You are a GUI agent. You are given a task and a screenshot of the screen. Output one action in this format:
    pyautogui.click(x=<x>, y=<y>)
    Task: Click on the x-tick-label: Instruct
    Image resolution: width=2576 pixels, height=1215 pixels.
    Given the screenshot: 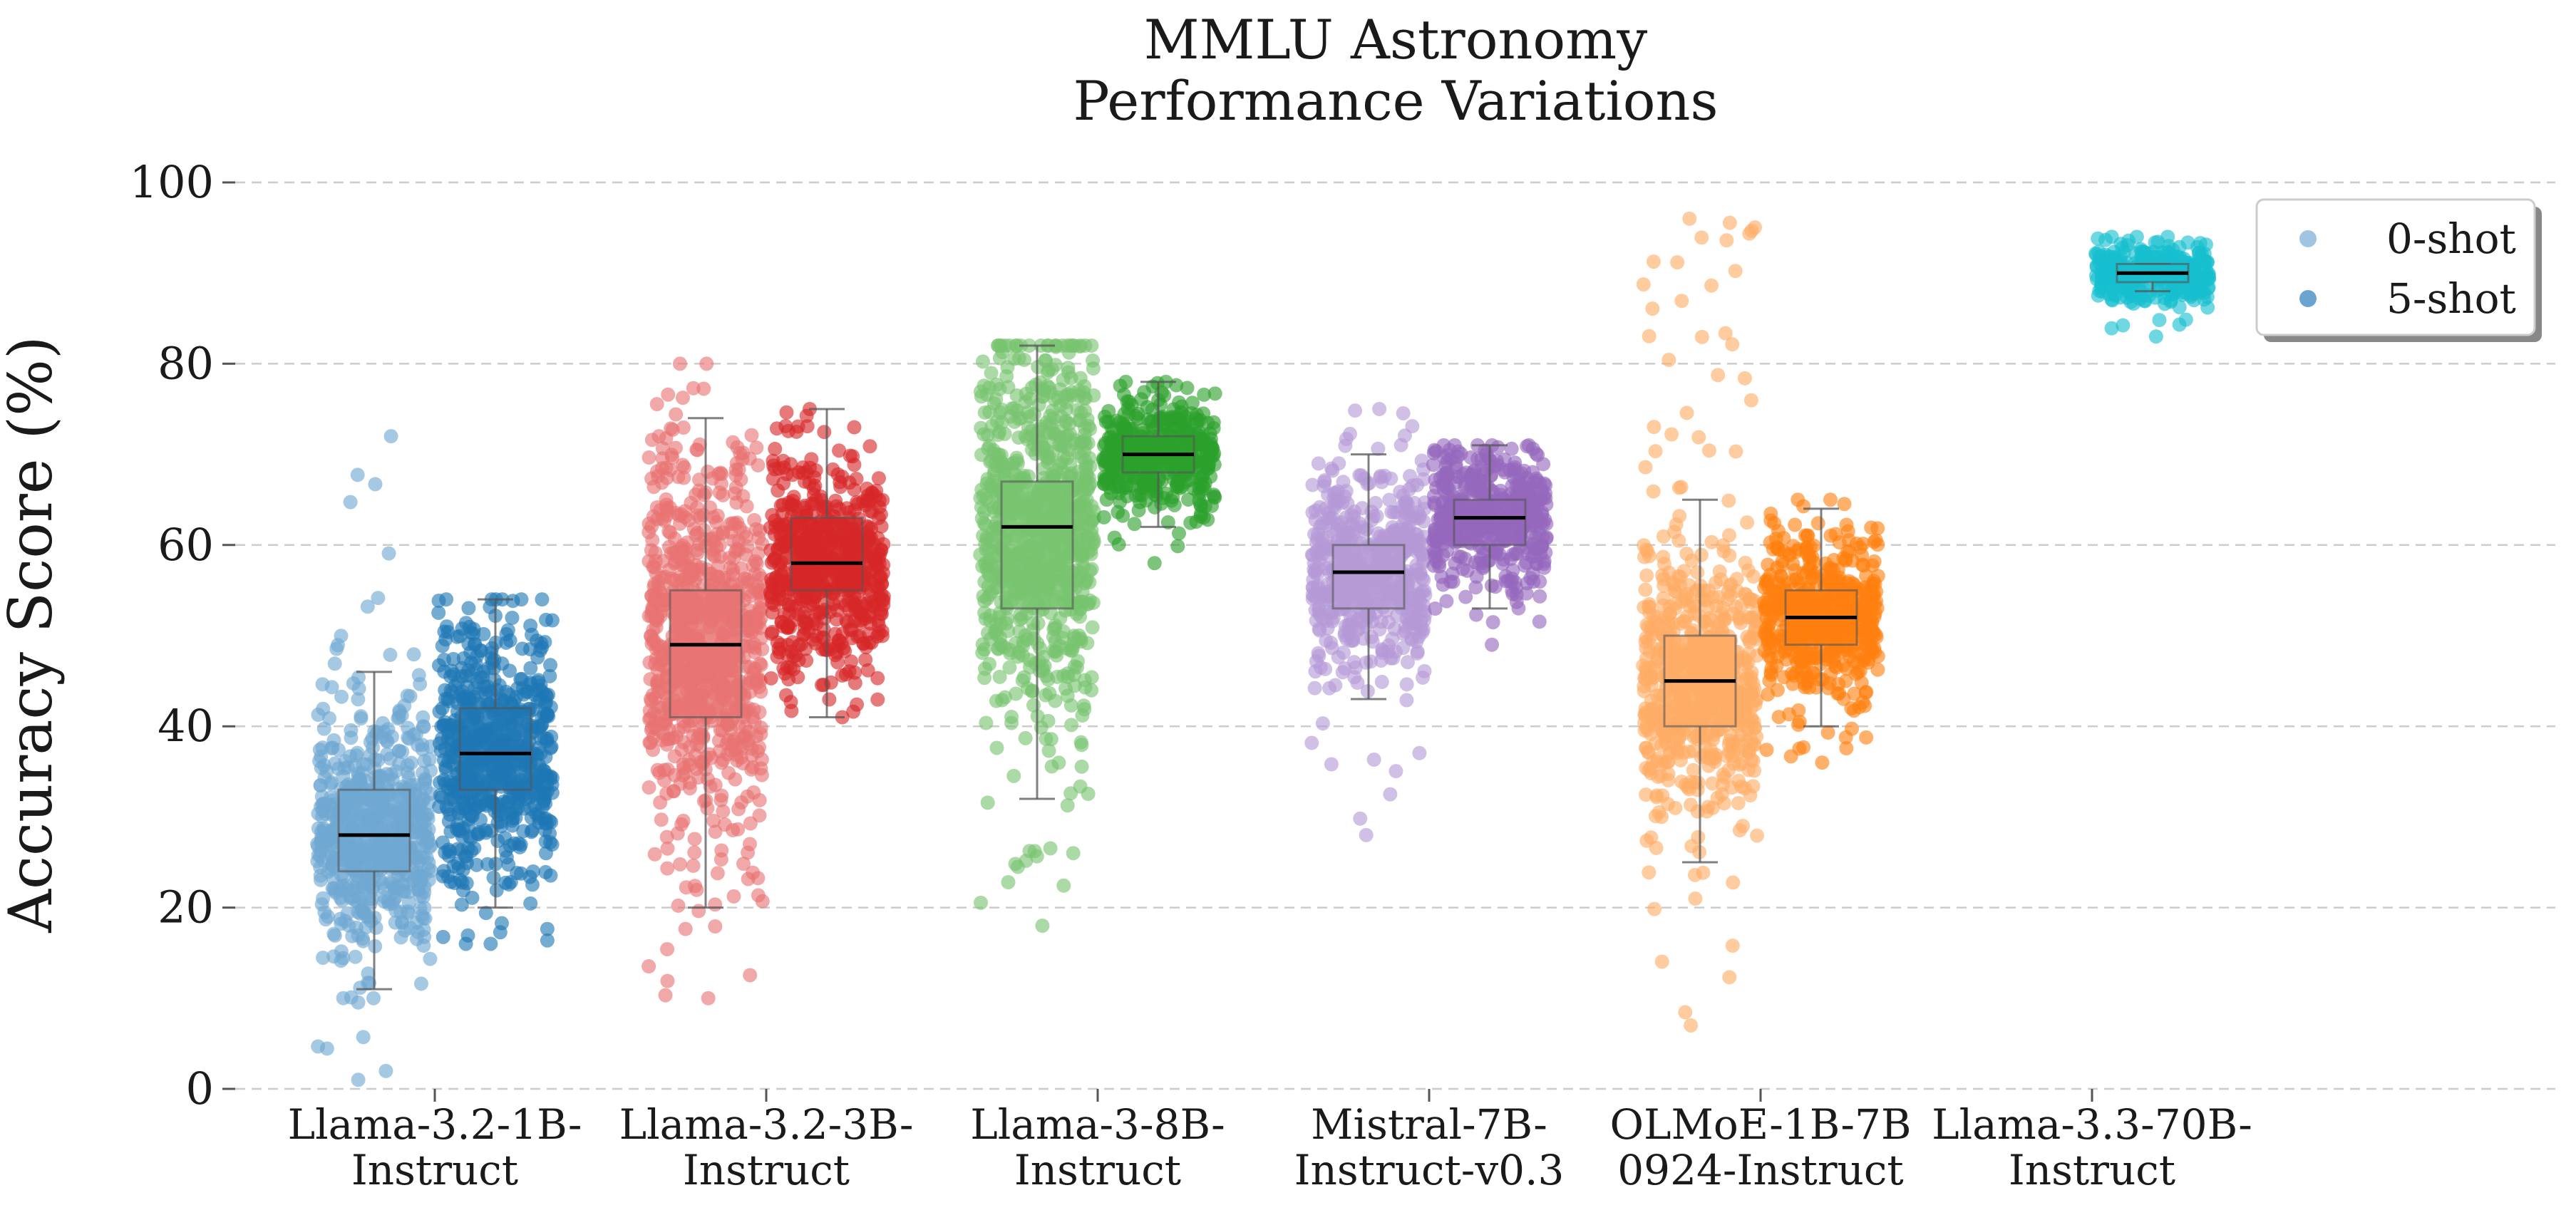 What is the action you would take?
    pyautogui.click(x=434, y=1170)
    